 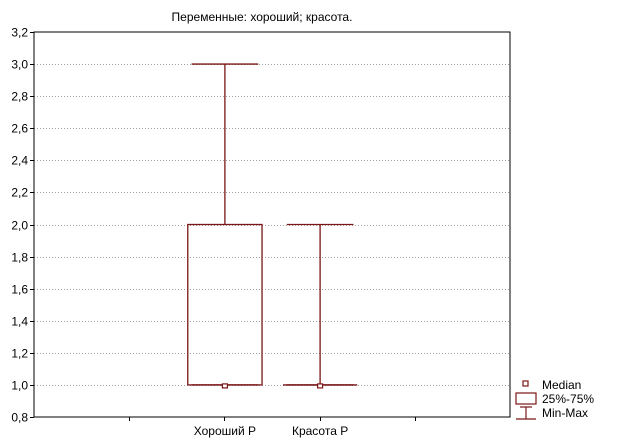 I want to click on y-tick-label: 2,0, so click(x=19, y=226).